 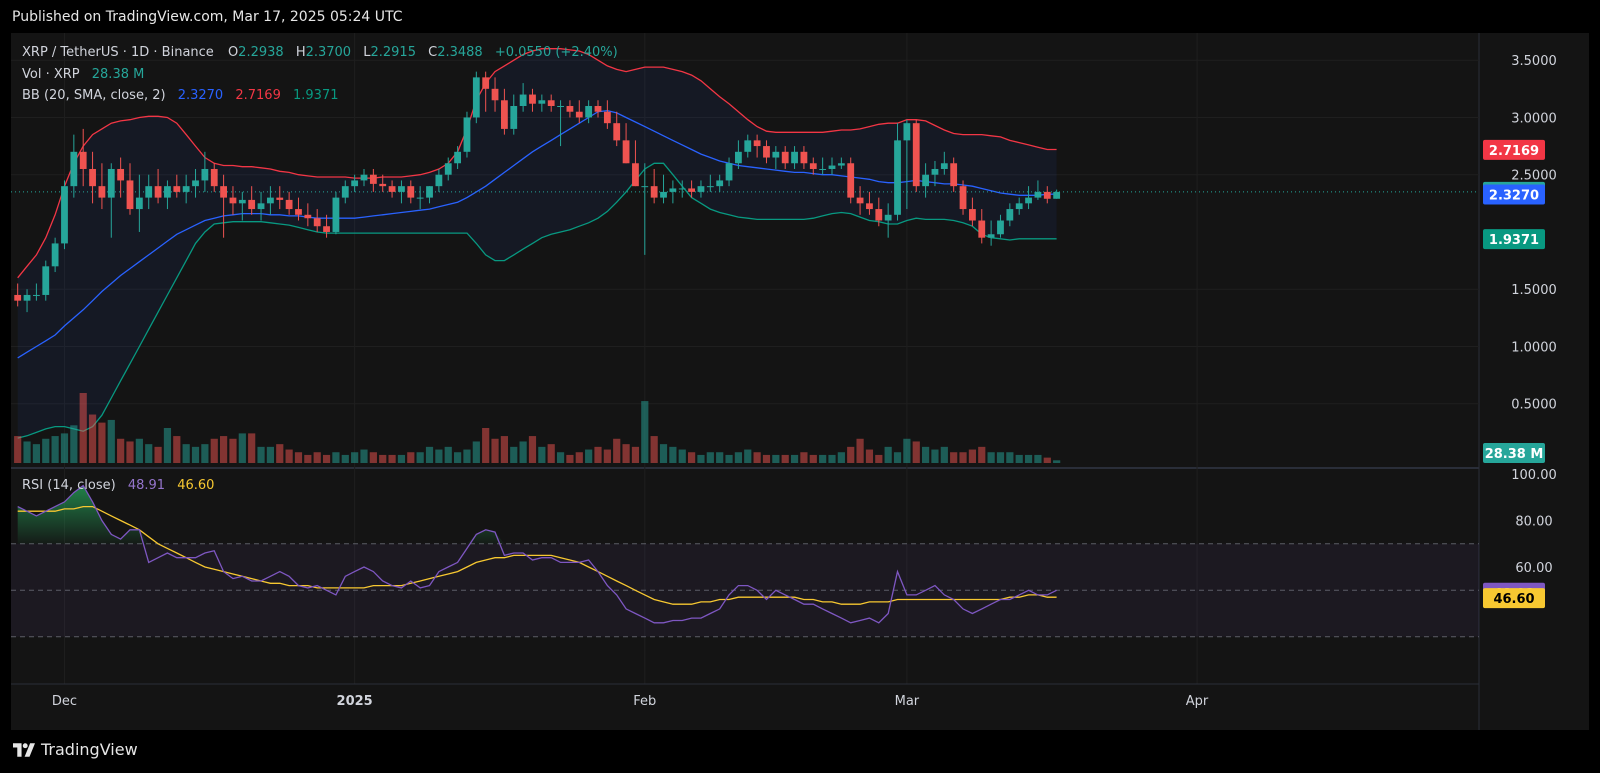 What do you see at coordinates (1514, 151) in the screenshot?
I see `badge-bb-upper: 2.7169` at bounding box center [1514, 151].